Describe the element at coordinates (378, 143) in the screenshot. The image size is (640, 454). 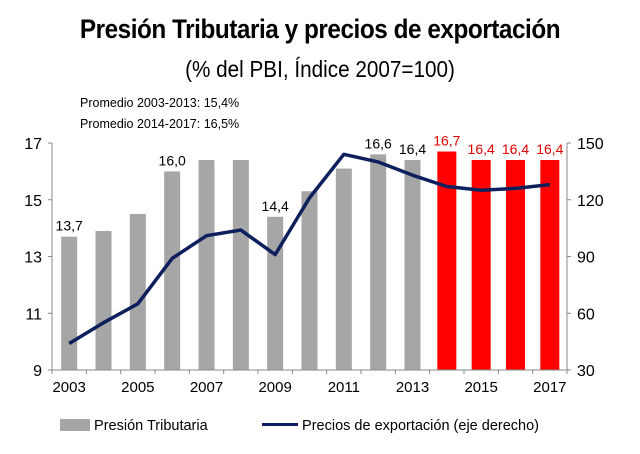
I see `bar-label-2012: 16,6` at that location.